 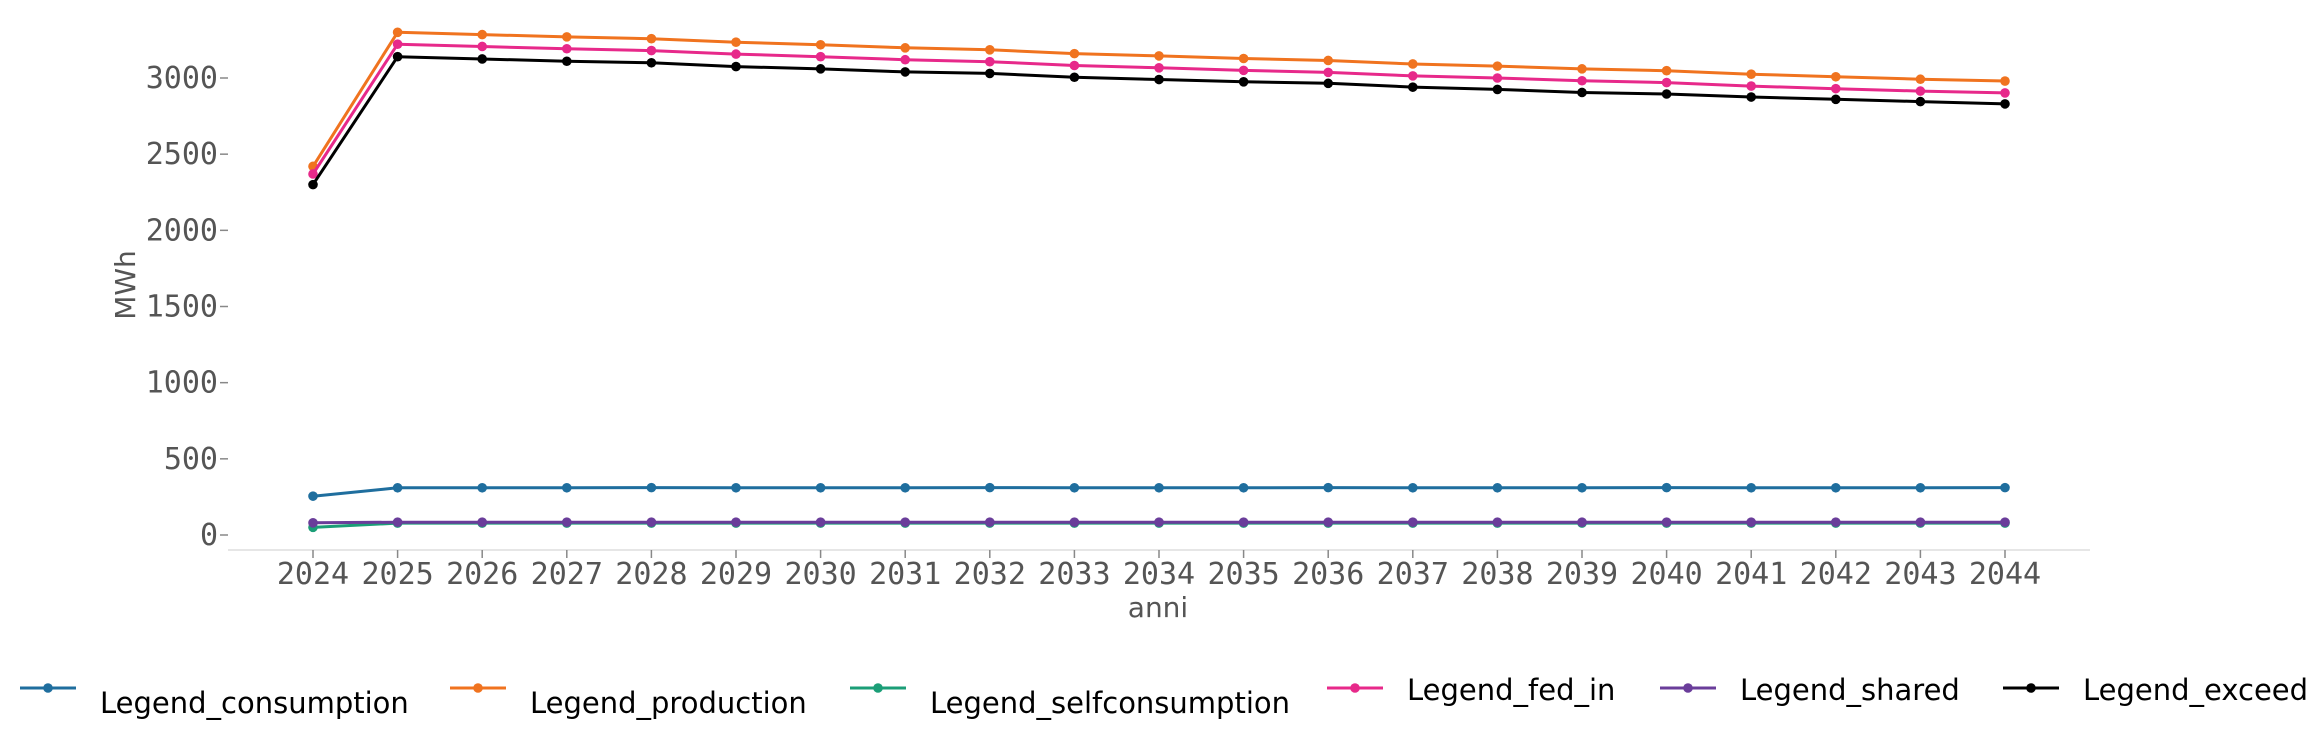 I want to click on legend-label: Legend_fed_in, so click(x=1511, y=690).